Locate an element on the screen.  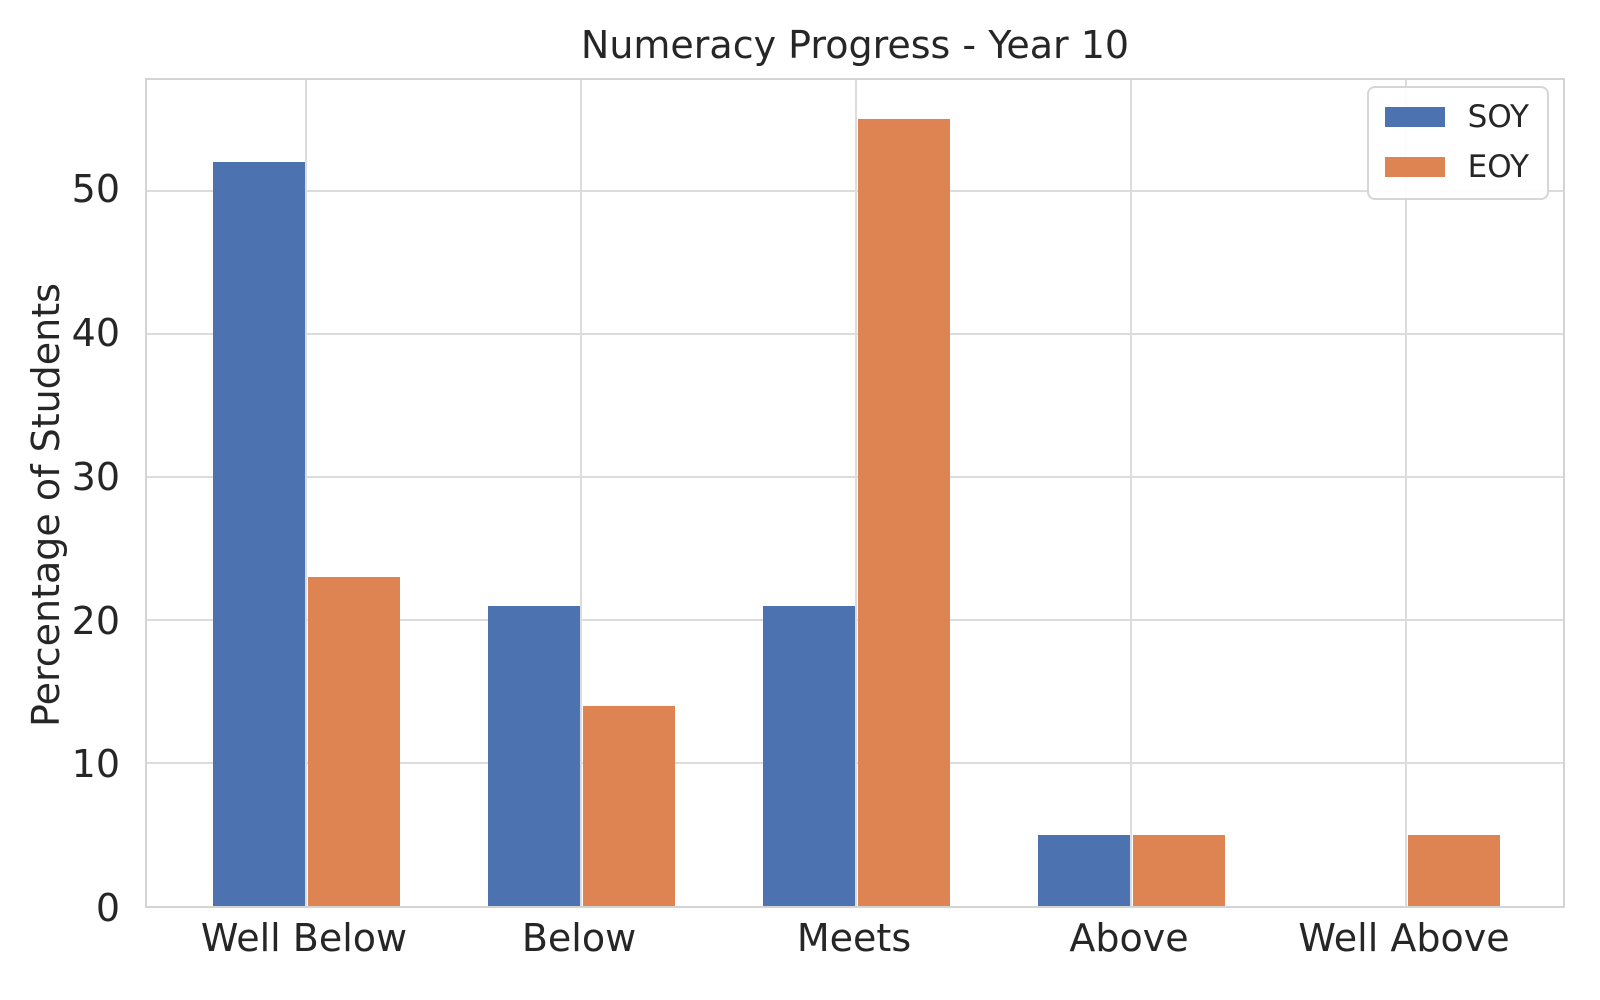
chart-title: Numeracy Progress - Year 10 is located at coordinates (855, 45).